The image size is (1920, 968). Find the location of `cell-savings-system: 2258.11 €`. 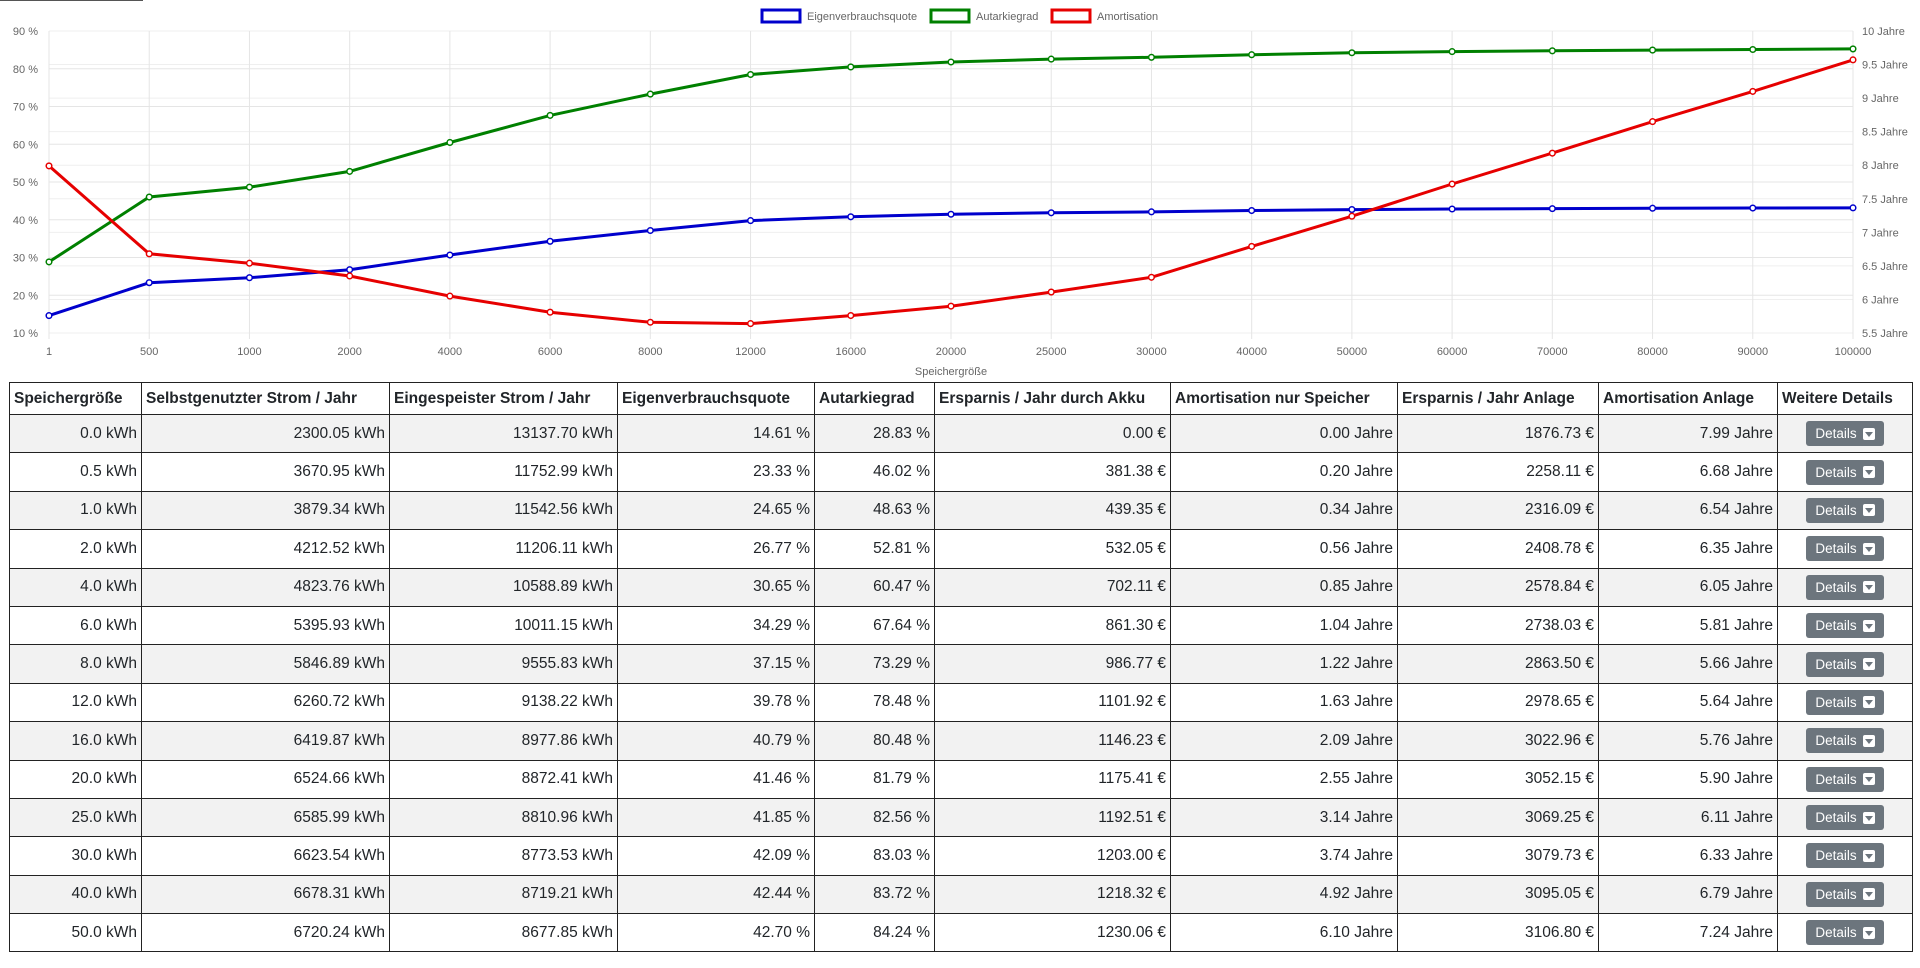

cell-savings-system: 2258.11 € is located at coordinates (1498, 472).